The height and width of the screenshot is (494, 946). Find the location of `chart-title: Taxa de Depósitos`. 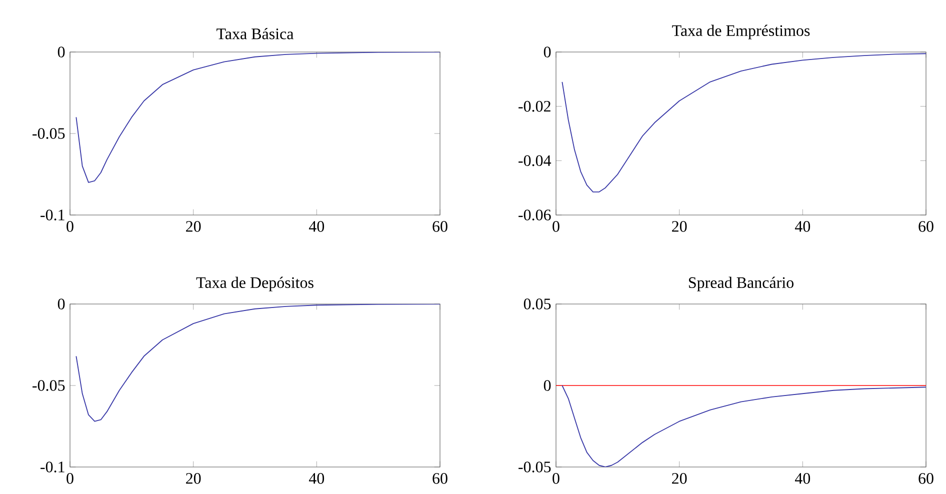

chart-title: Taxa de Depósitos is located at coordinates (255, 284).